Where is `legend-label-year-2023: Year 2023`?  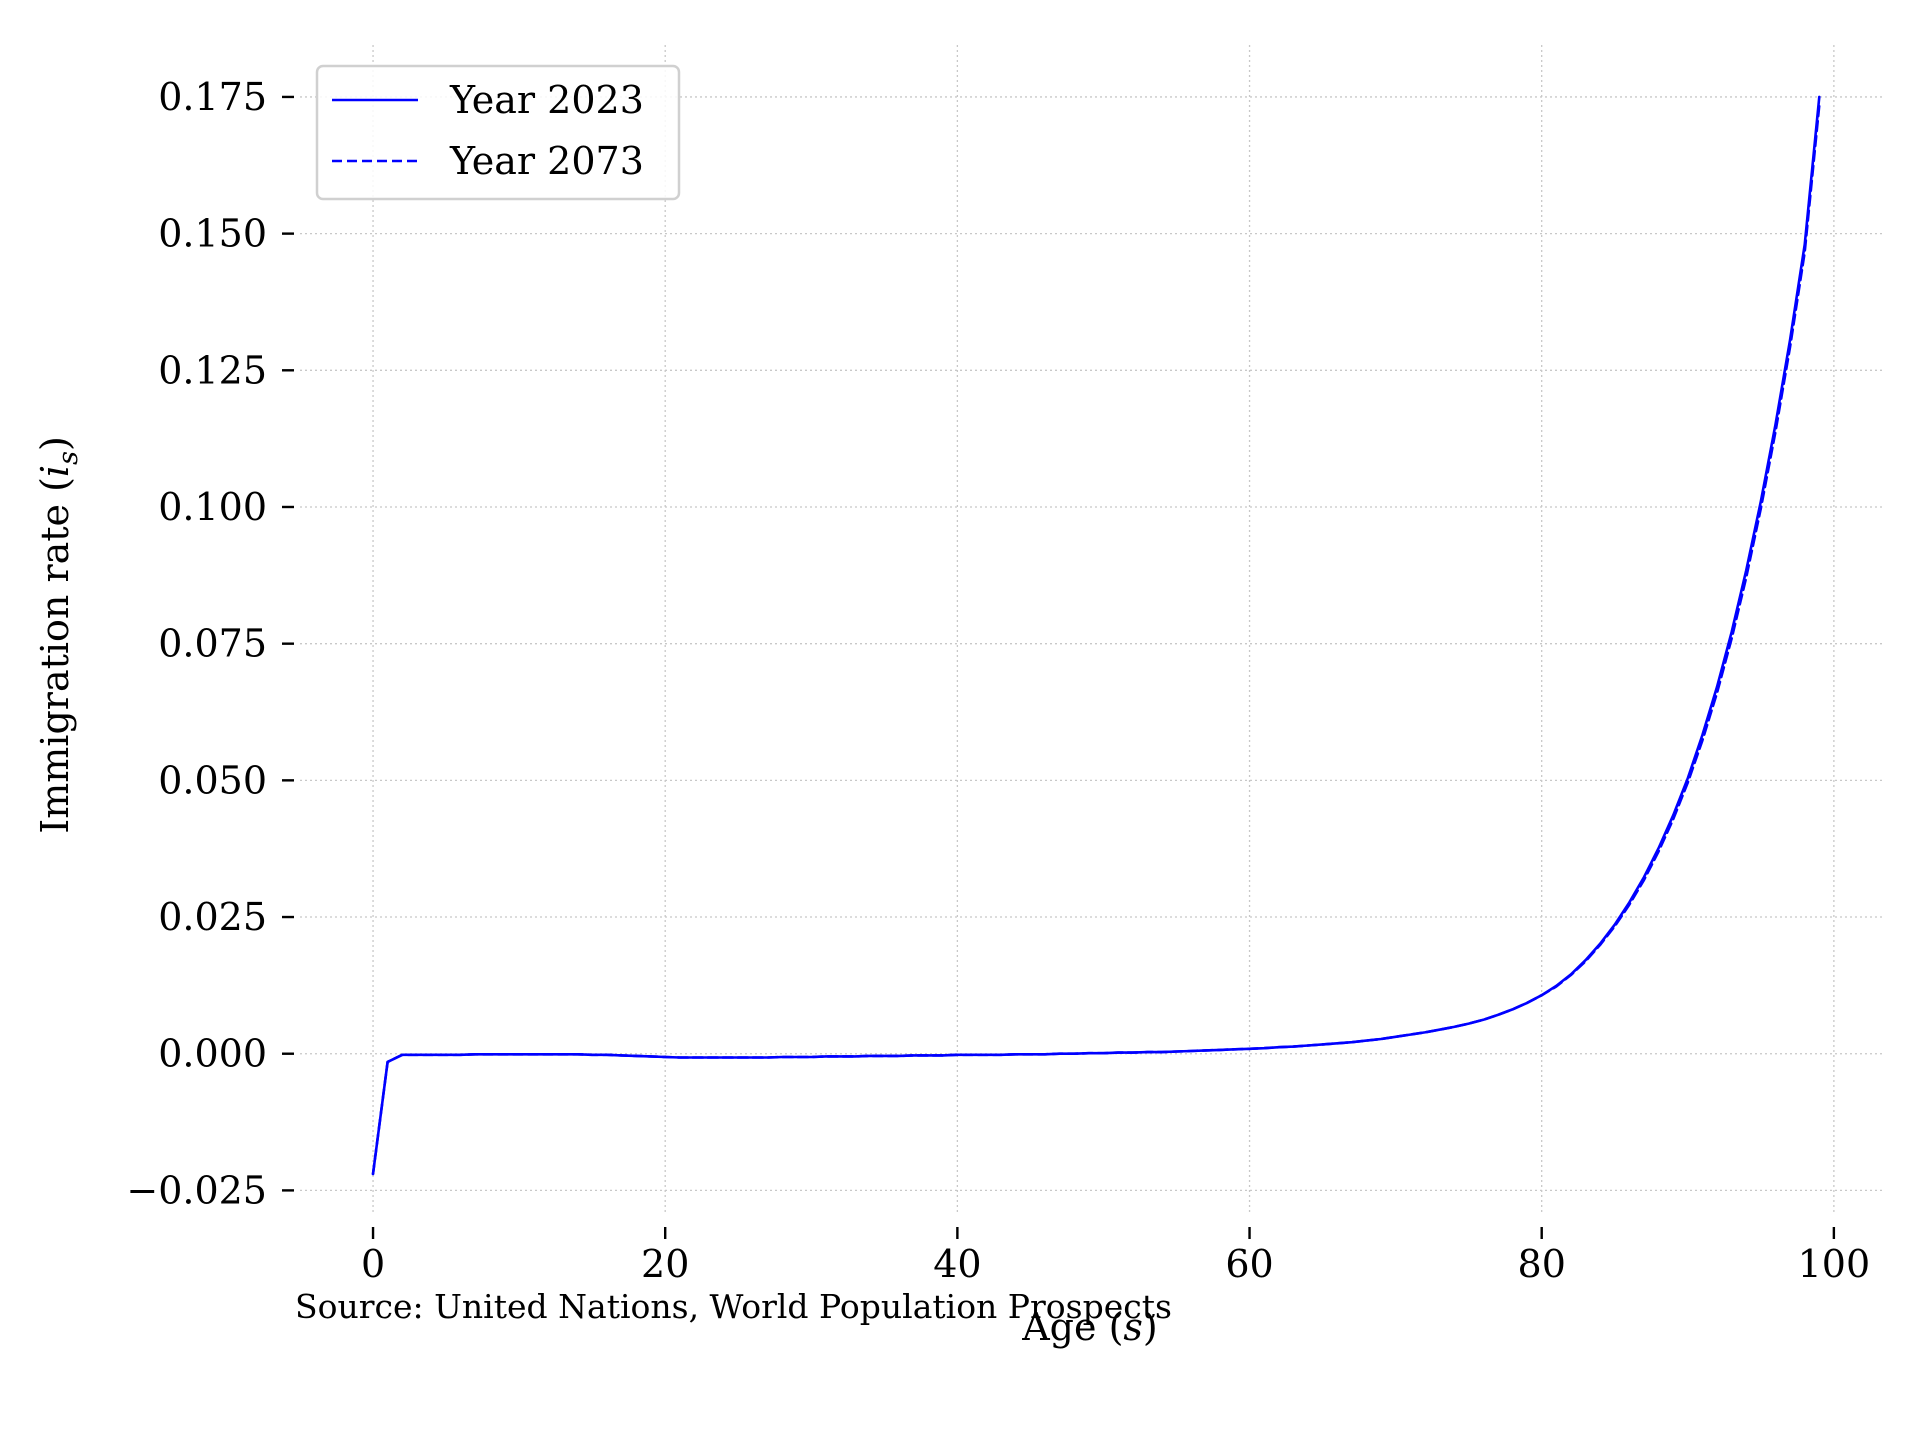 legend-label-year-2023: Year 2023 is located at coordinates (546, 100).